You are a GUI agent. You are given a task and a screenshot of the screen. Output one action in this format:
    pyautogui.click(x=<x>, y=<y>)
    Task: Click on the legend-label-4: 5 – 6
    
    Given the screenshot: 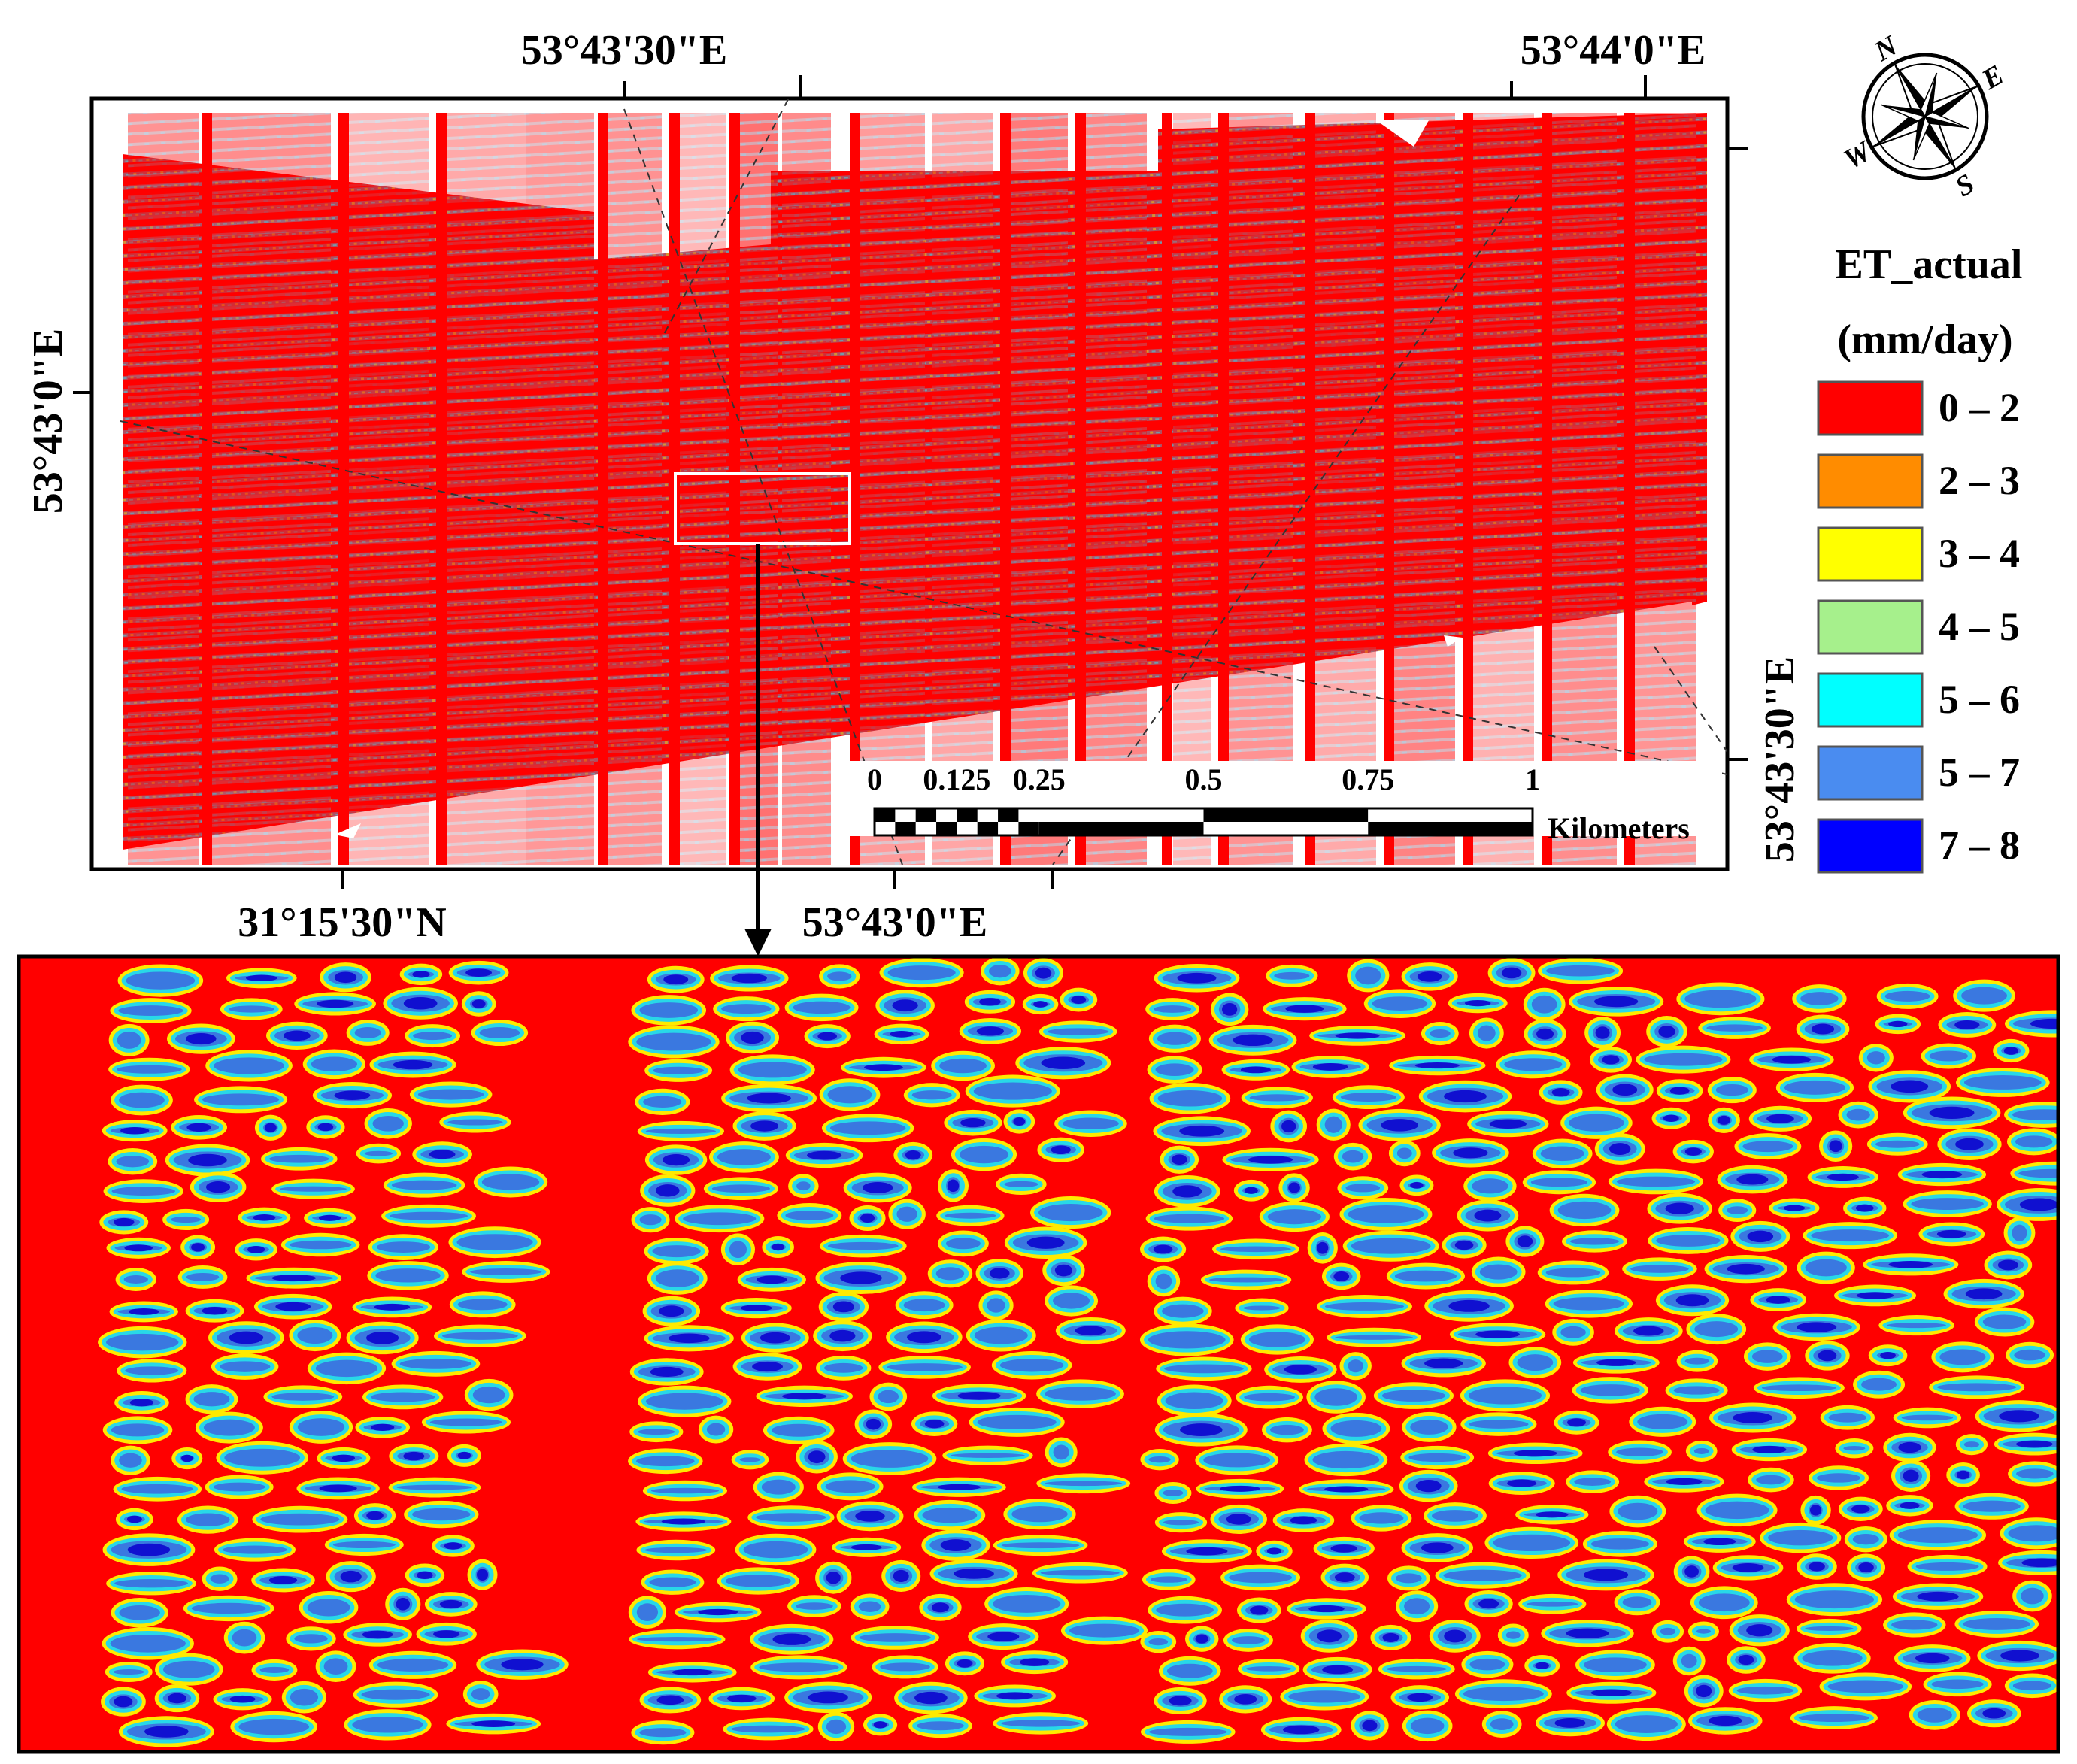 What is the action you would take?
    pyautogui.click(x=1979, y=699)
    